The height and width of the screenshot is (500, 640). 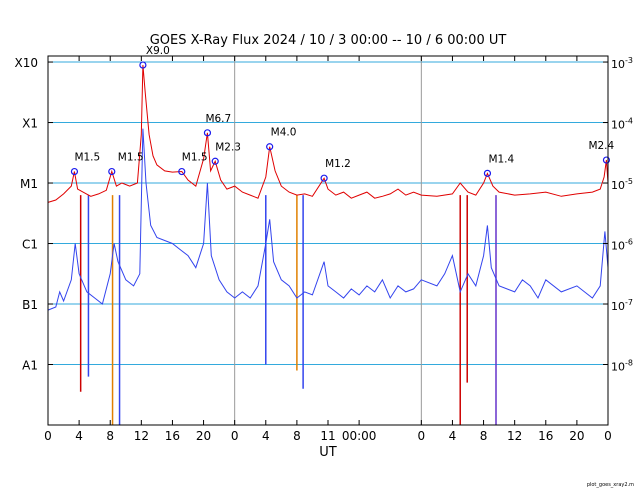 What do you see at coordinates (30, 124) in the screenshot?
I see `left-tick-label: X1` at bounding box center [30, 124].